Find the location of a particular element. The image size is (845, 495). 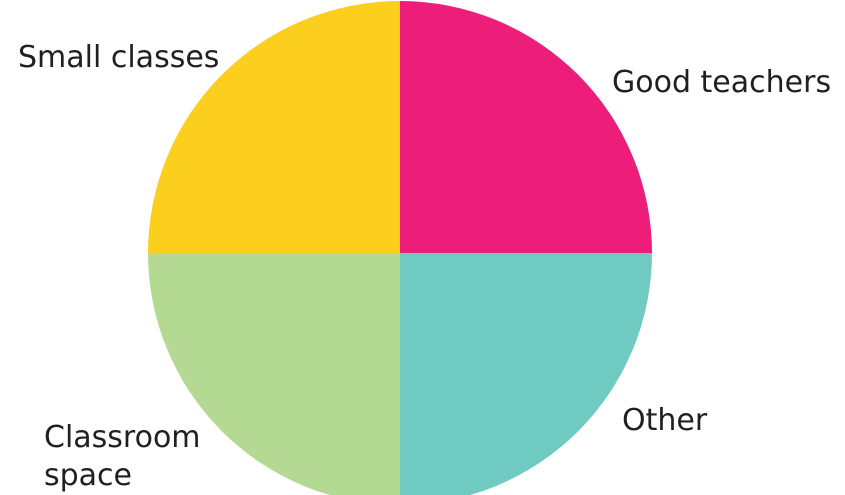

slice-label-classroom-space: Classroom space is located at coordinates (127, 456).